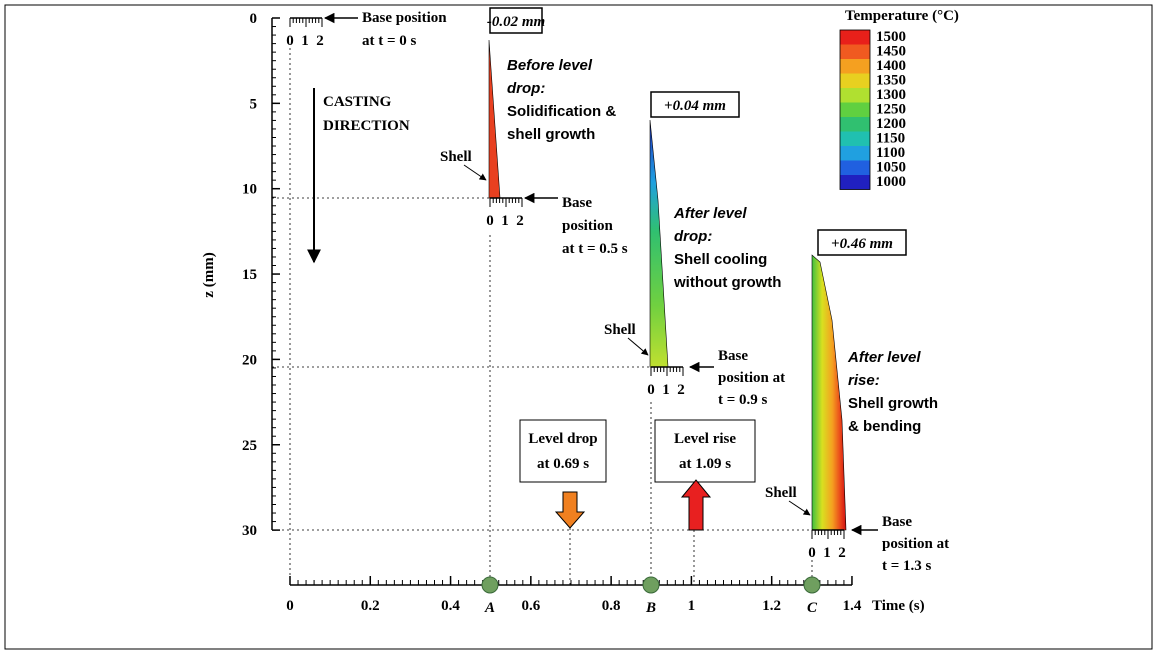 The width and height of the screenshot is (1158, 654). Describe the element at coordinates (705, 451) in the screenshot. I see `event-box` at that location.